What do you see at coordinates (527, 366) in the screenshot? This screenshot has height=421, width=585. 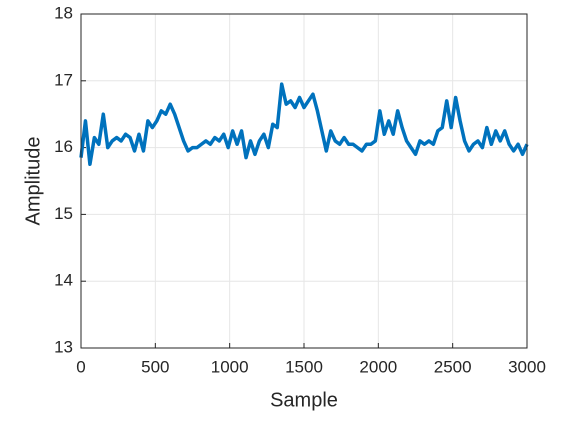 I see `x-tick-label: 3000` at bounding box center [527, 366].